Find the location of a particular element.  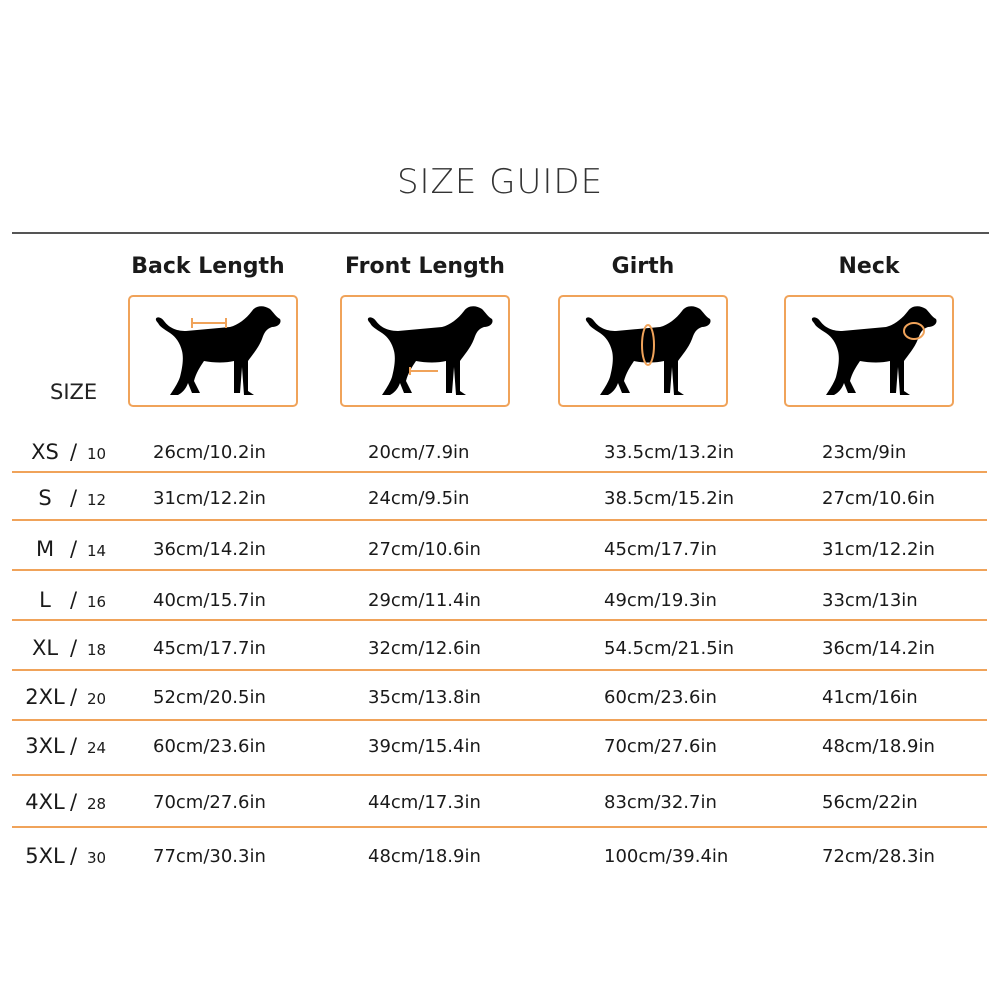

measurement-value: 24cm/9.5in is located at coordinates (419, 498).